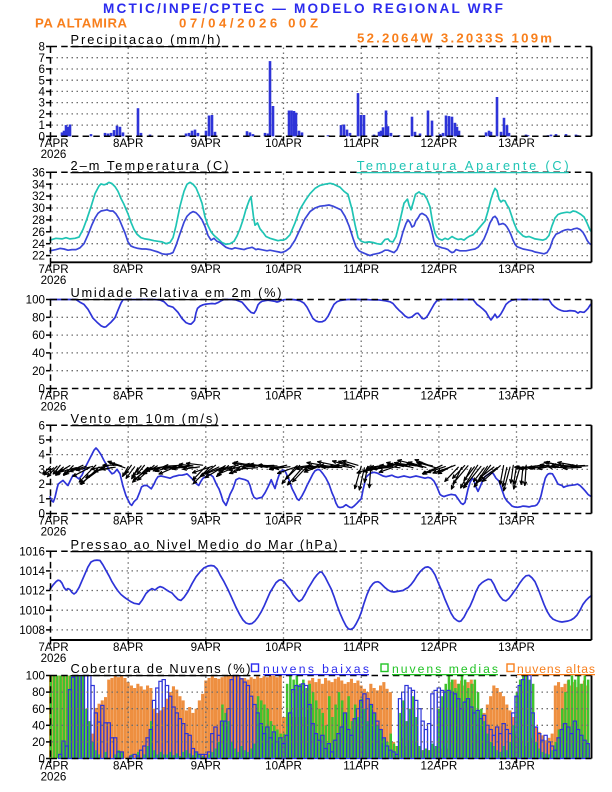  I want to click on svg-text: 28, so click(38, 220).